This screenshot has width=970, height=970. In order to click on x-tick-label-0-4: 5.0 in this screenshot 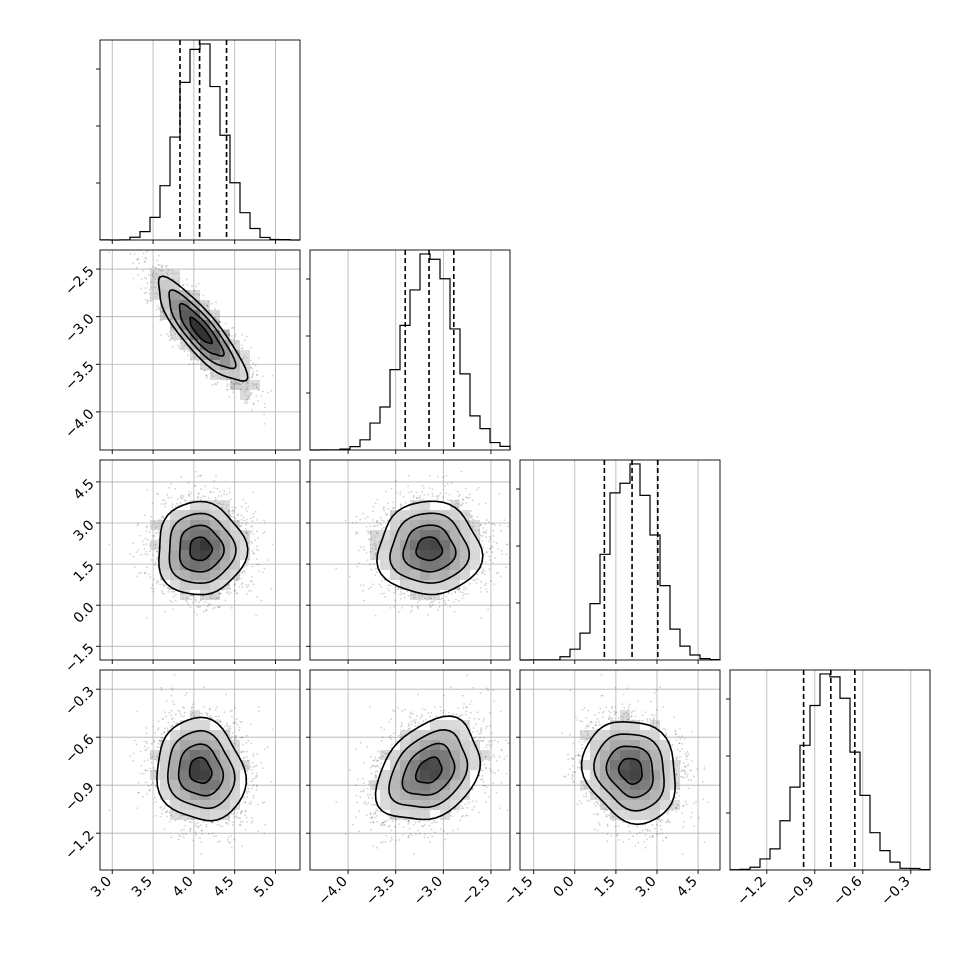, I will do `click(264, 887)`.